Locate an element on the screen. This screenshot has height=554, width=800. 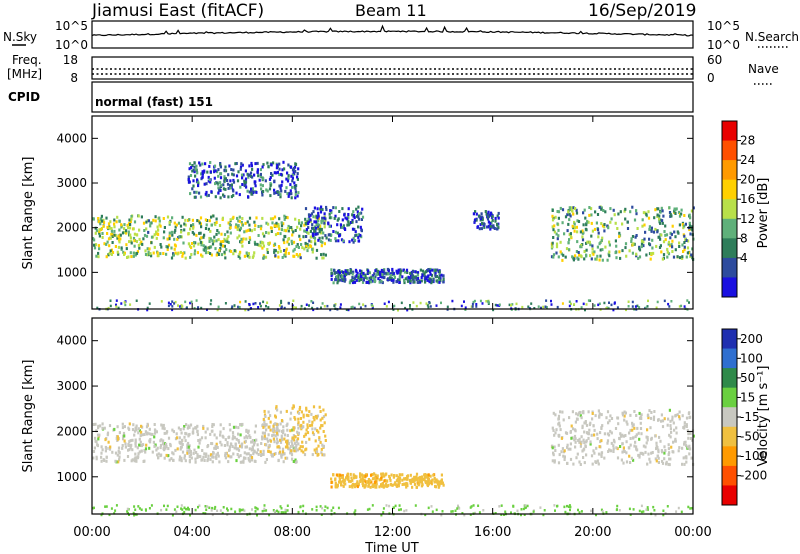
nsky-tick-bottom: 10^0 is located at coordinates (71, 45).